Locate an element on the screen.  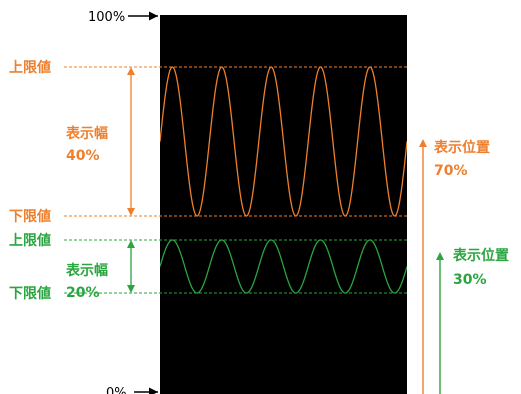
orange-width-title: 表示幅 is located at coordinates (86, 133).